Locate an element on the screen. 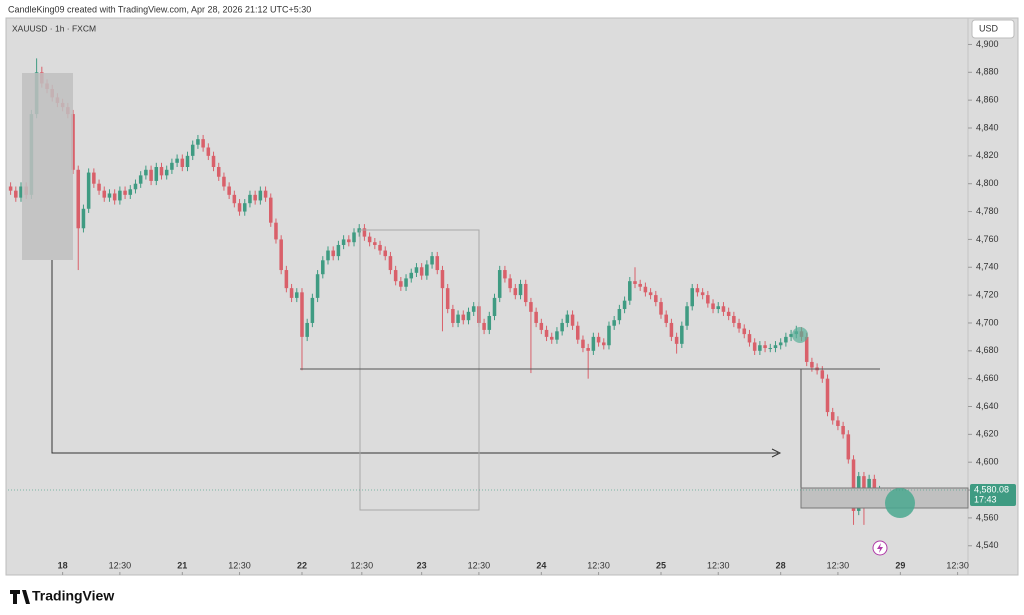 This screenshot has height=615, width=1024. brand: TradingView is located at coordinates (73, 596).